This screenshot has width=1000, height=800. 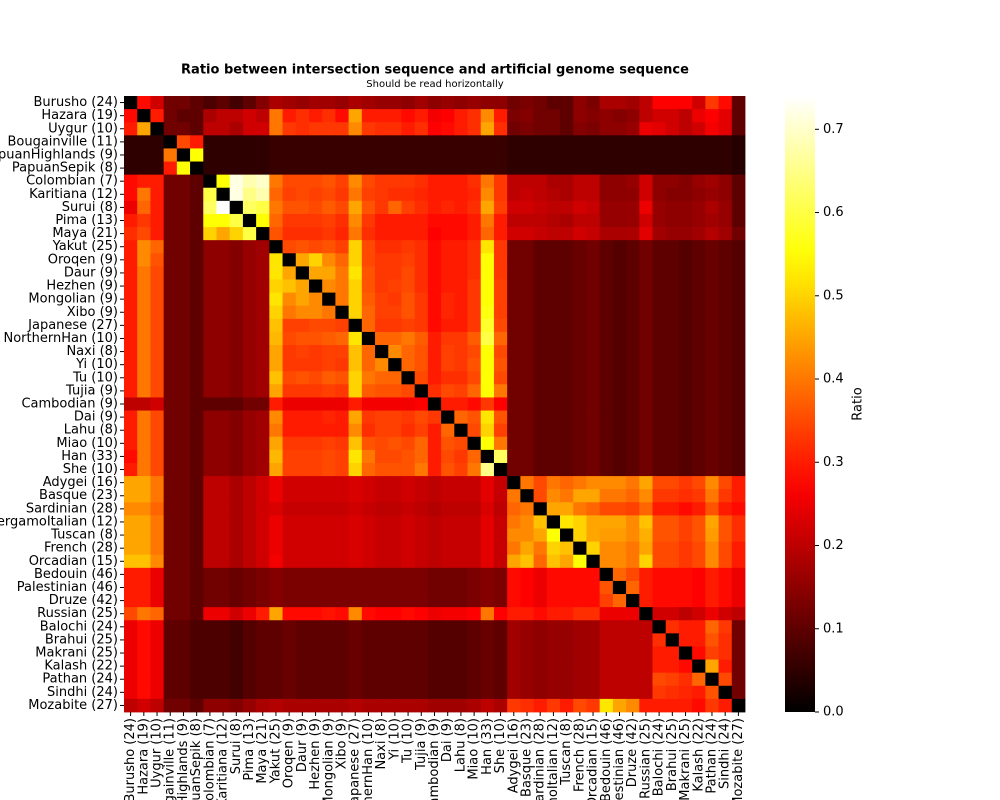 What do you see at coordinates (82, 692) in the screenshot?
I see `y-tick-label: Sindhi (24)` at bounding box center [82, 692].